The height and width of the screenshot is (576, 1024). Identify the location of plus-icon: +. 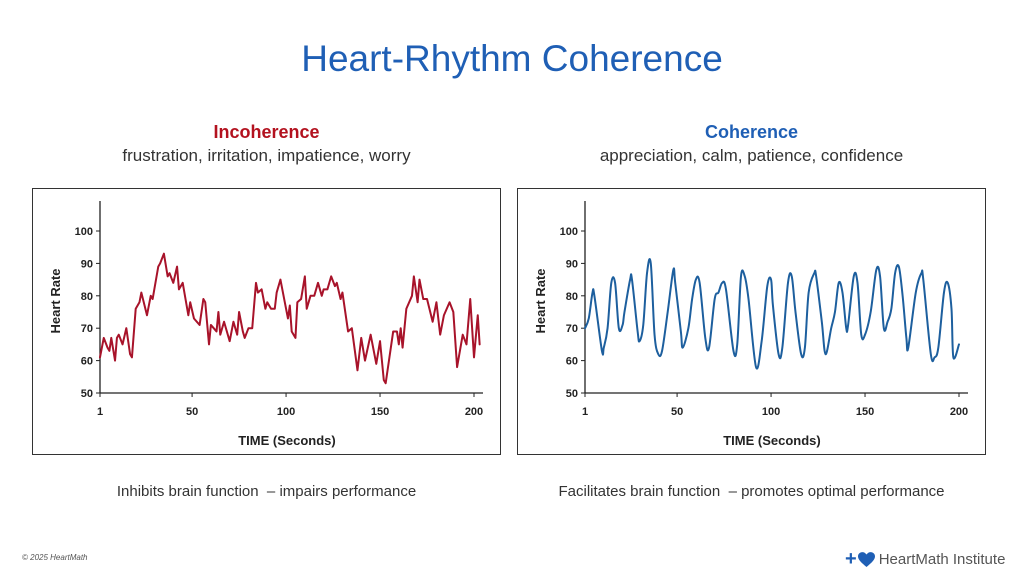
(851, 559).